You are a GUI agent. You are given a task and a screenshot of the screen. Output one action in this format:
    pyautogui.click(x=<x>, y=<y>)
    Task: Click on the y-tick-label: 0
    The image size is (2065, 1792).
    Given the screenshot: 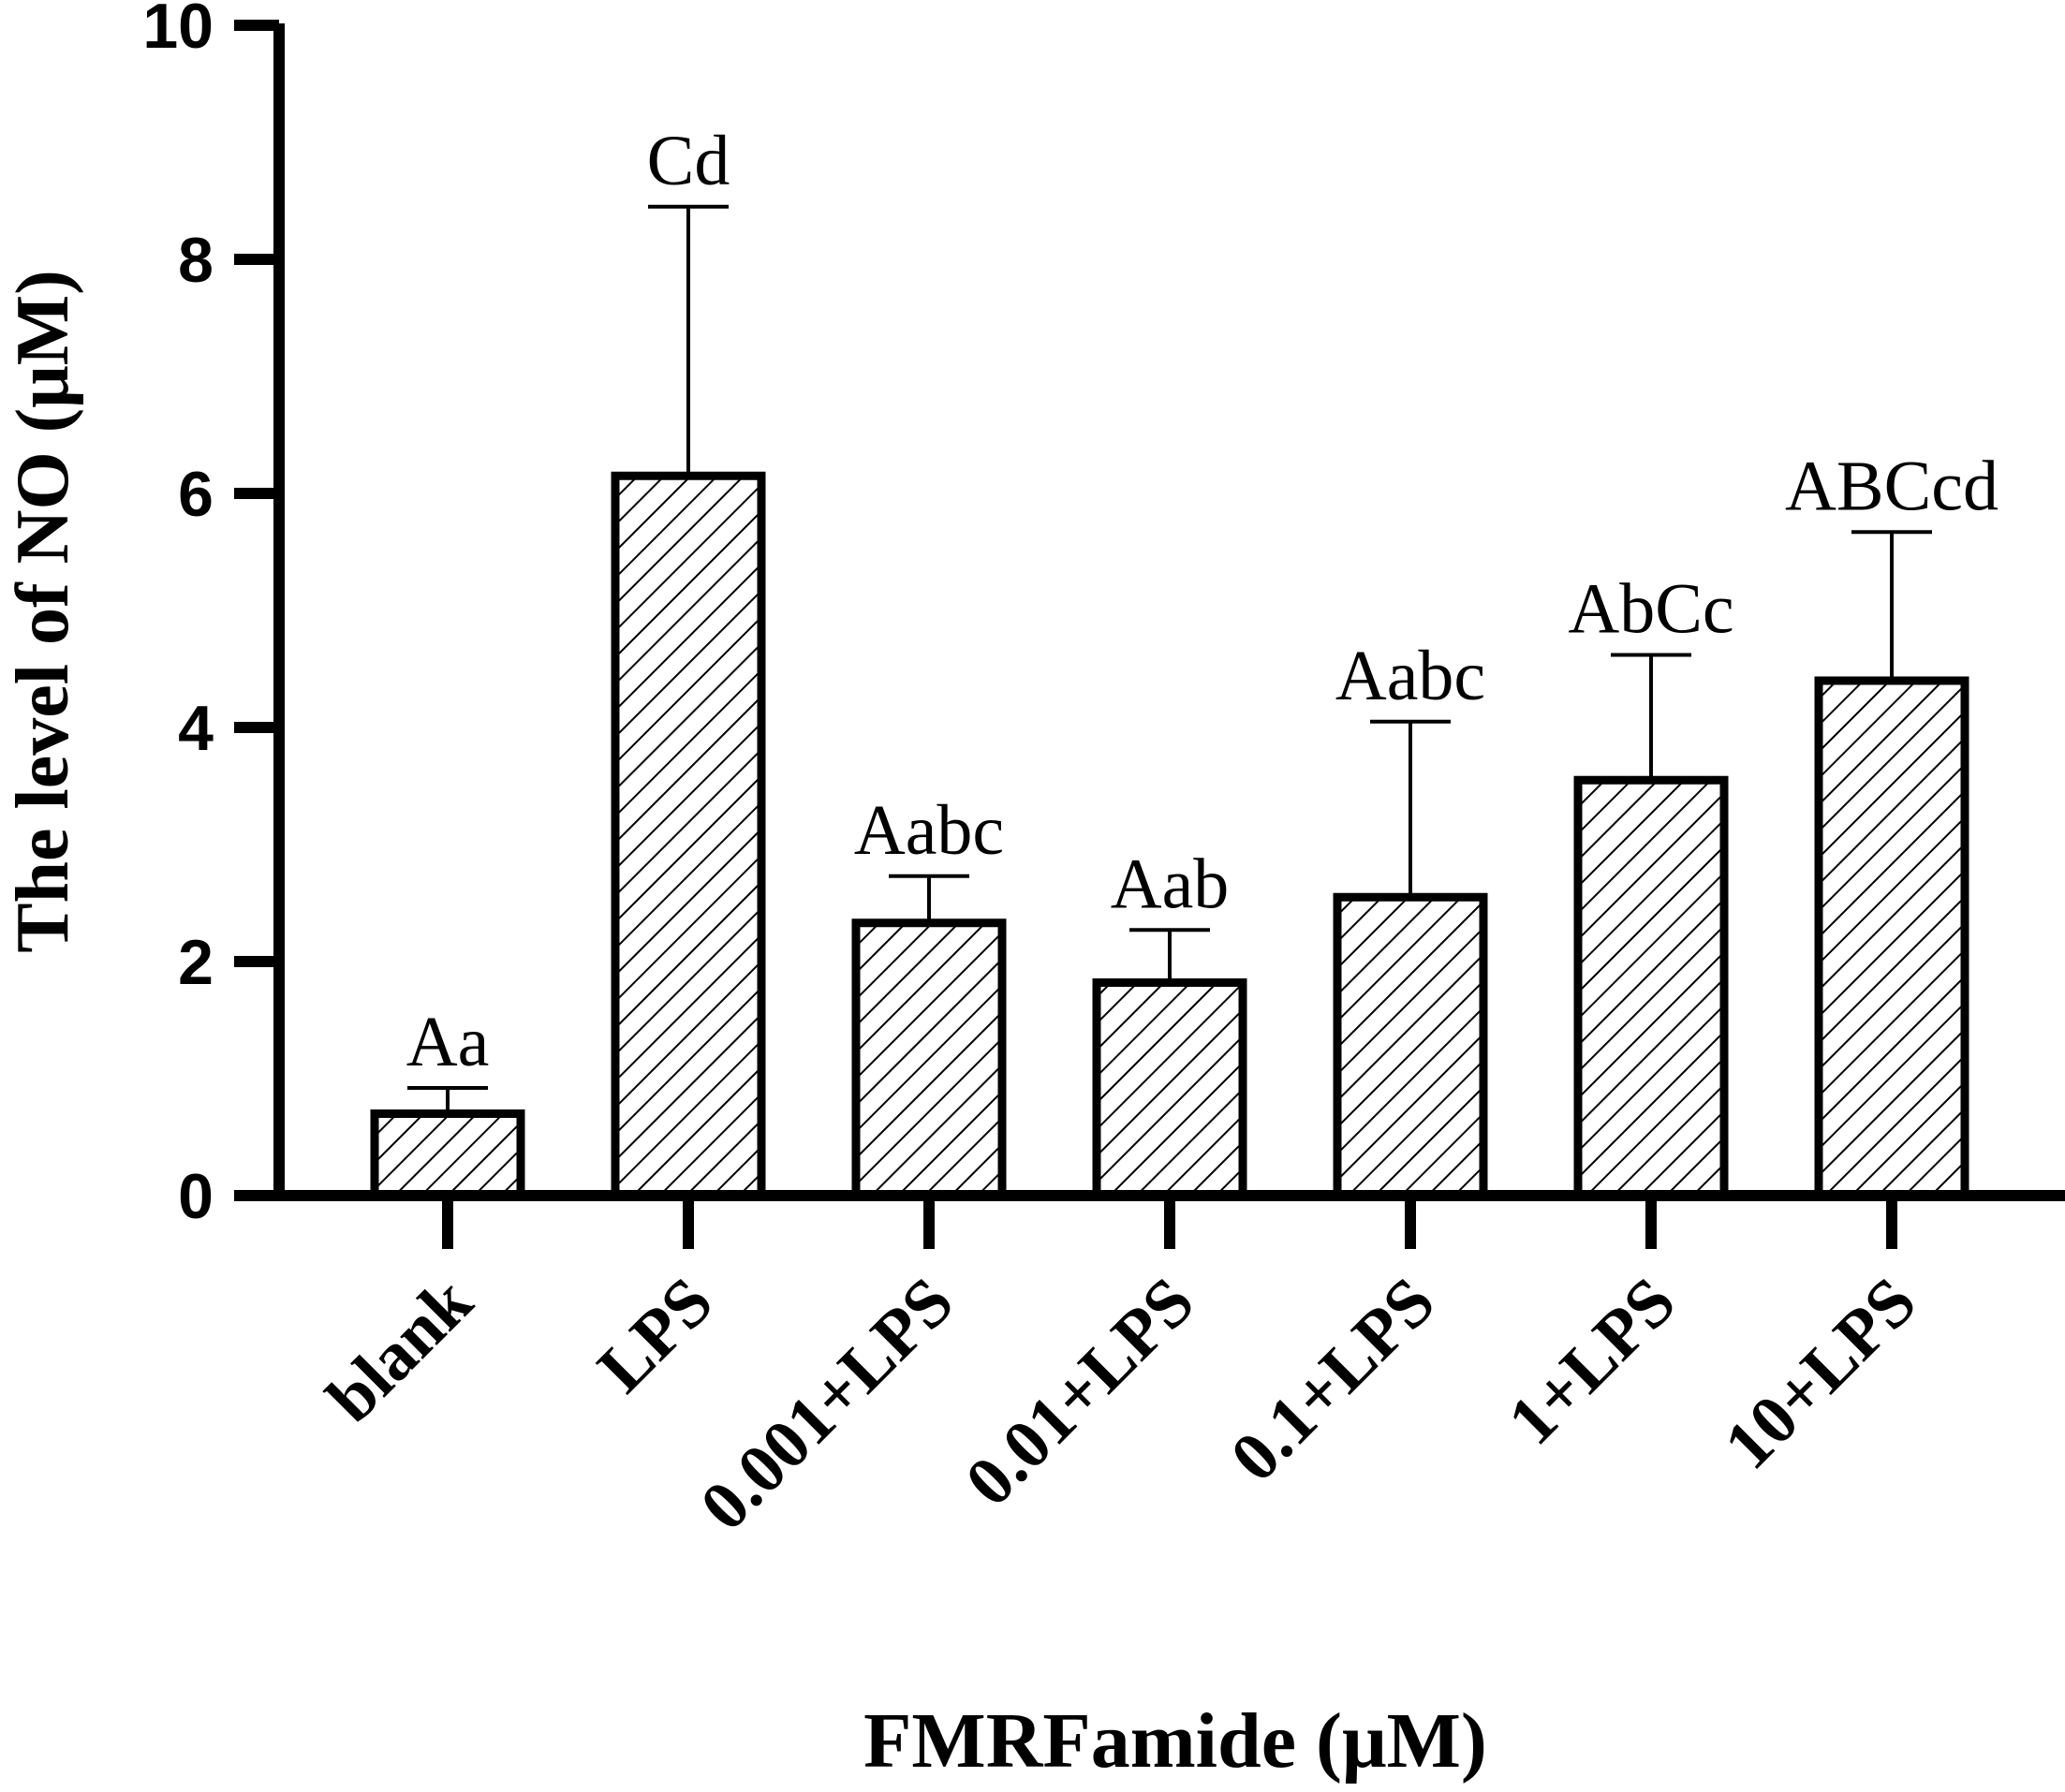 What is the action you would take?
    pyautogui.click(x=196, y=1197)
    